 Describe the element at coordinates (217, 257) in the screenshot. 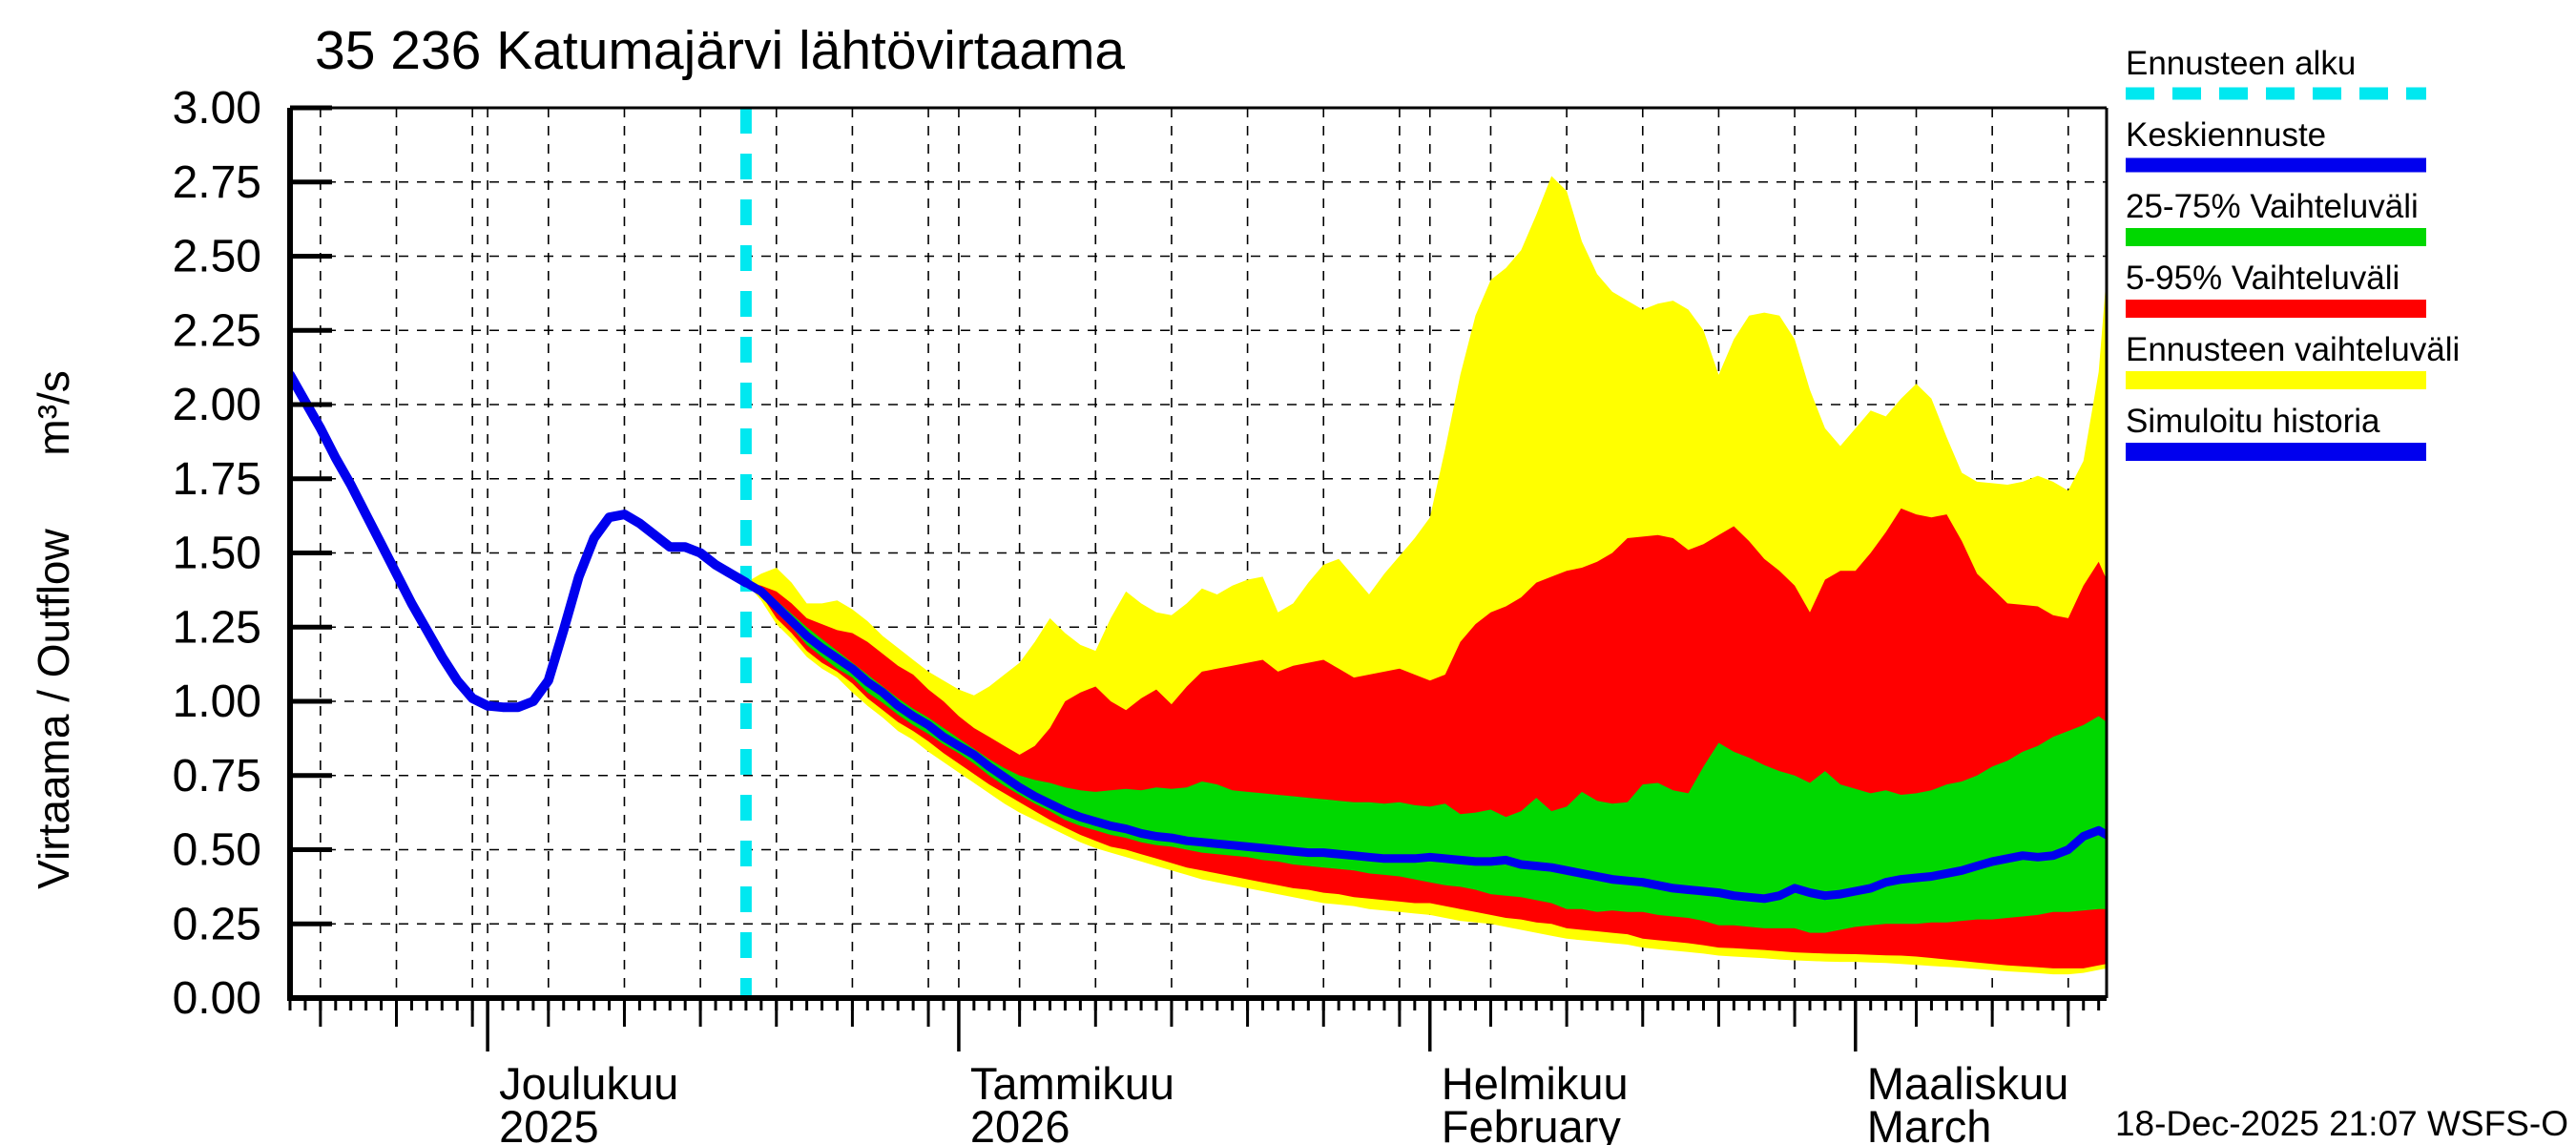

I see `y-tick-label: 2.50` at that location.